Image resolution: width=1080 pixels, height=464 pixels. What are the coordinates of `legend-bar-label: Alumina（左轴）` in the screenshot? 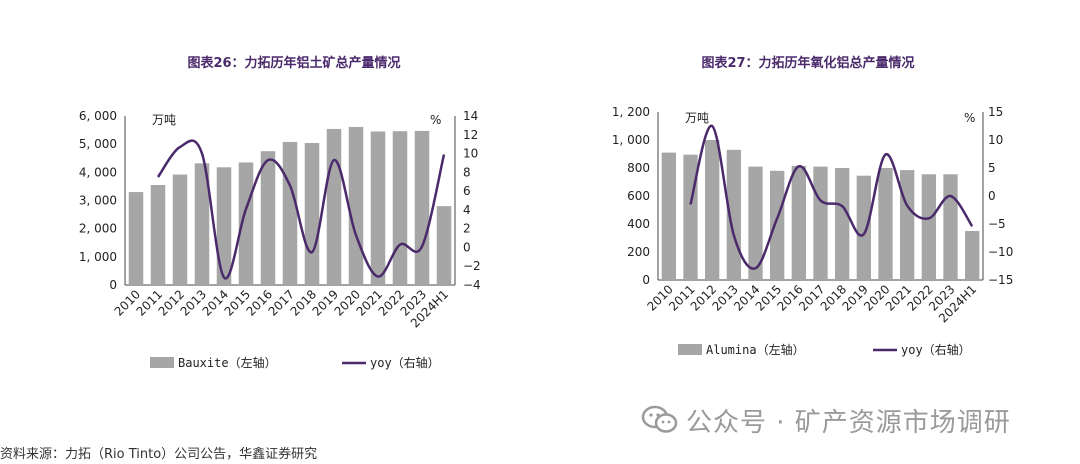 It's located at (755, 349).